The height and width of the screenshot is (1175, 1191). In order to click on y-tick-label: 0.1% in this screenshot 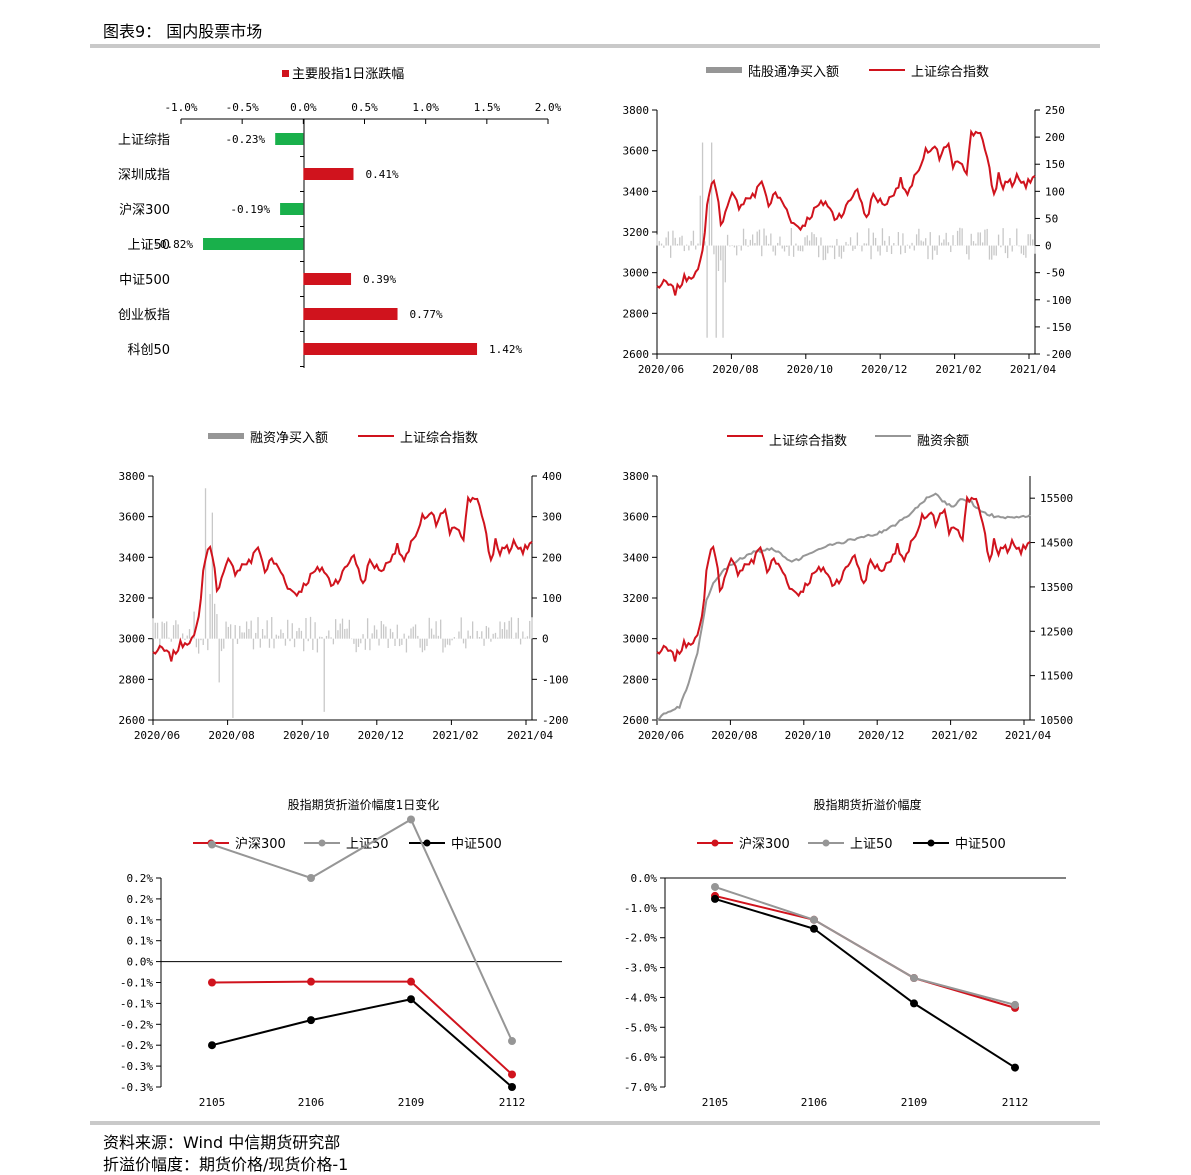, I will do `click(140, 920)`.